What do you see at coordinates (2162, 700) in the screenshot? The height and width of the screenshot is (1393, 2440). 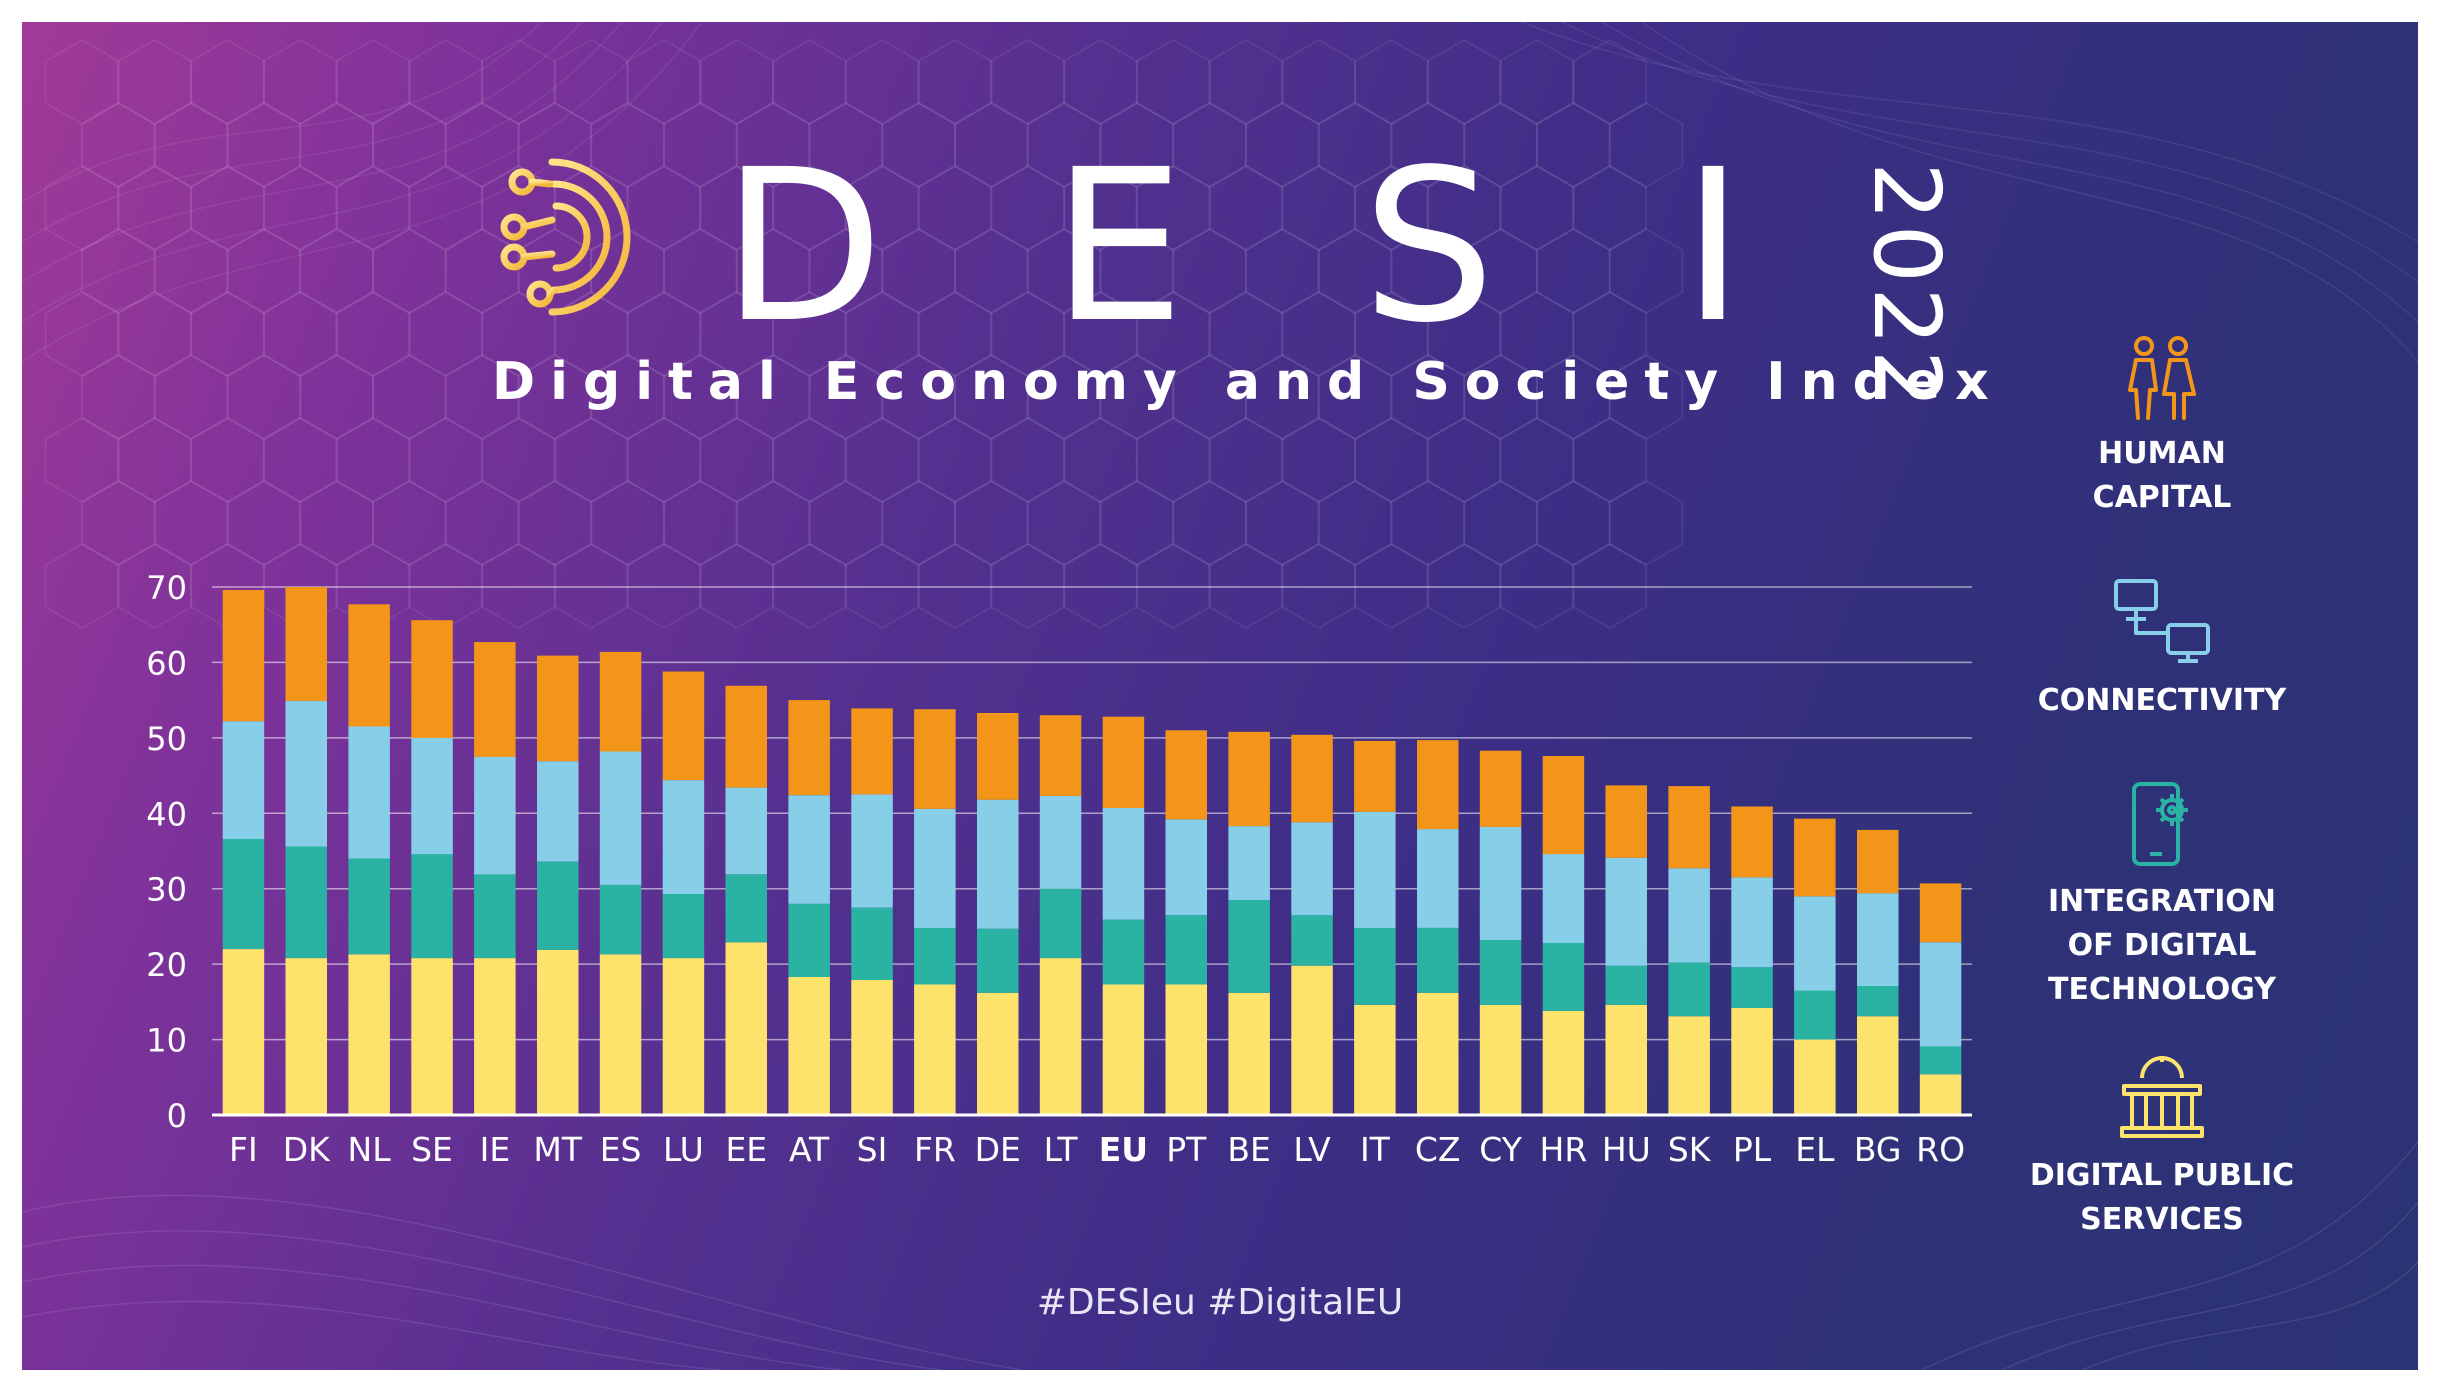 I see `legend-label-connectivity: CONNECTIVITY` at bounding box center [2162, 700].